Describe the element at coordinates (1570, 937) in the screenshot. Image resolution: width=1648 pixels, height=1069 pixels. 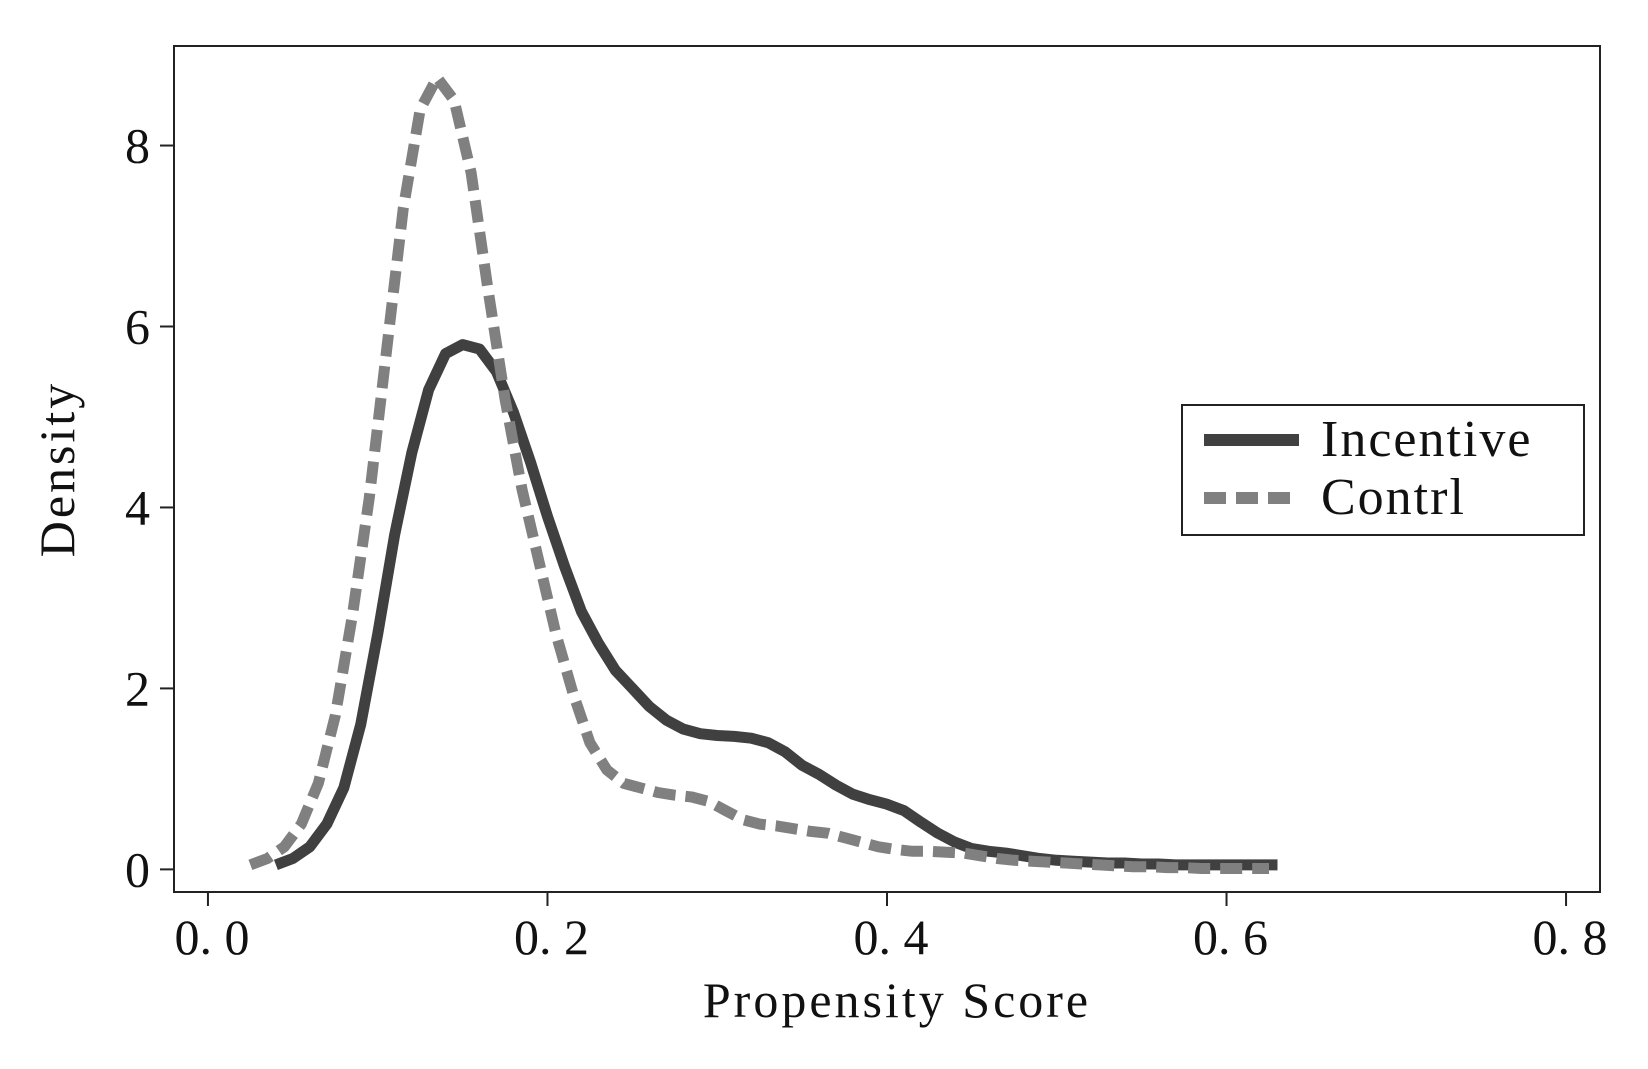
I see `x-tick-label: 0. 8` at that location.